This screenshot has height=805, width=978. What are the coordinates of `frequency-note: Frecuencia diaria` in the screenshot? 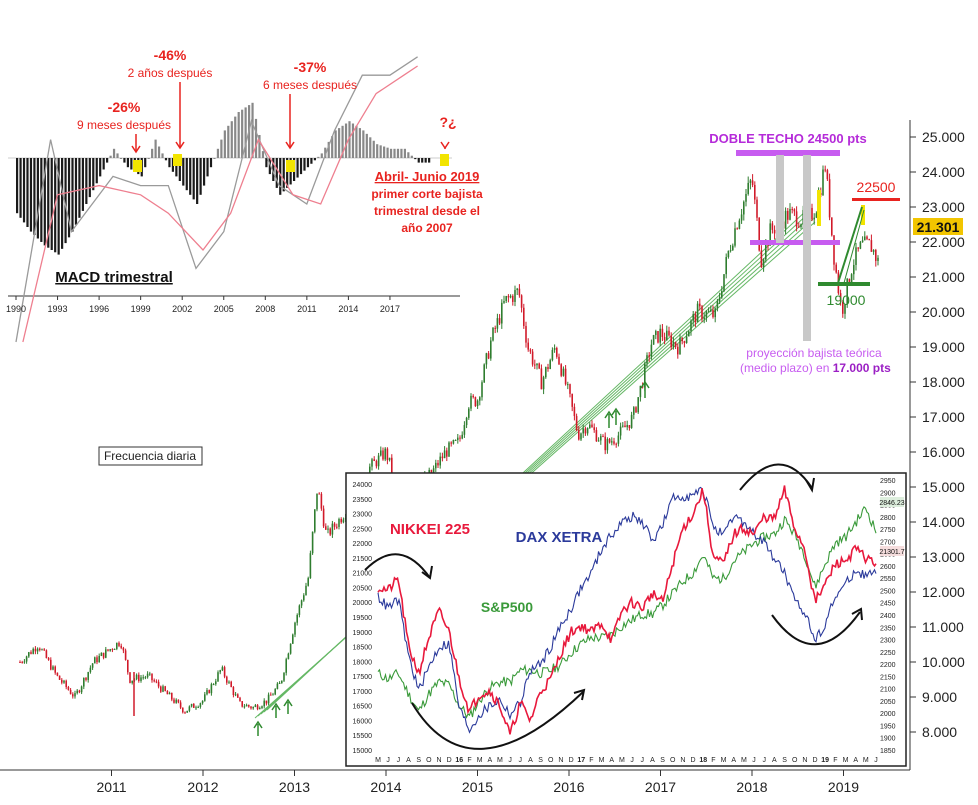 It's located at (150, 456).